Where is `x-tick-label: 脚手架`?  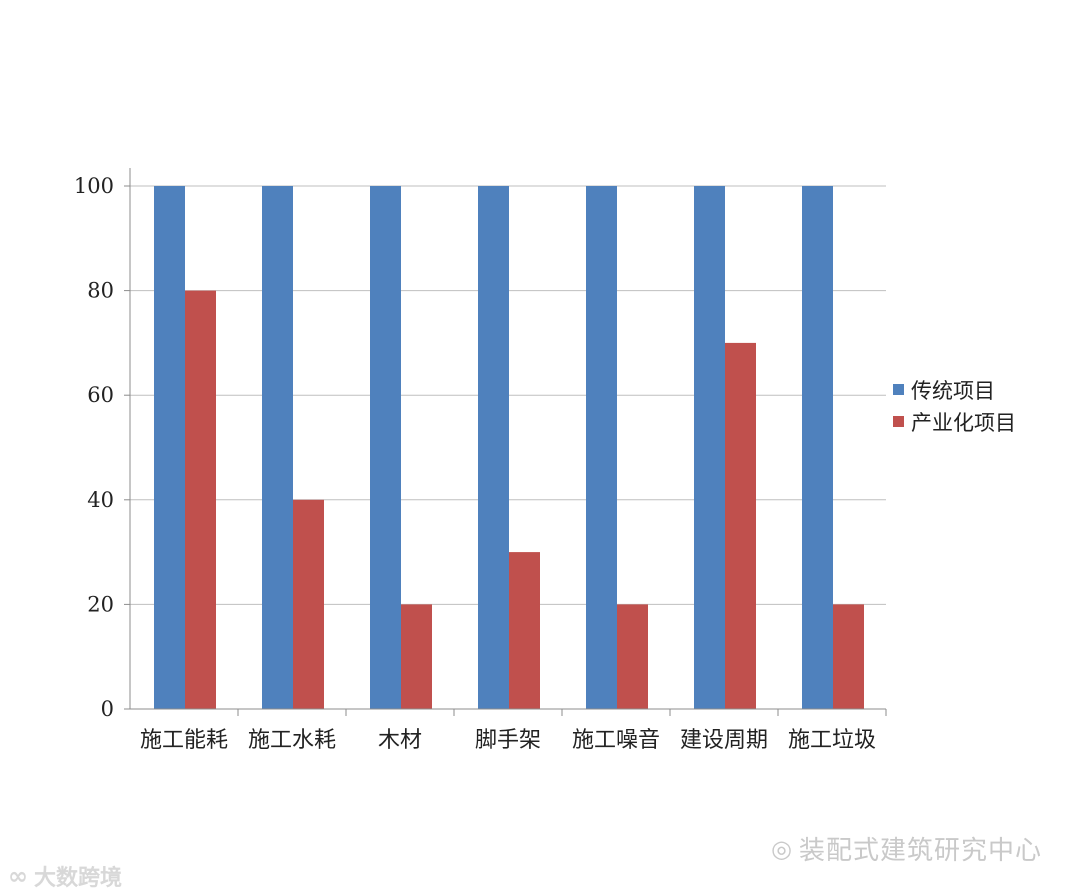 x-tick-label: 脚手架 is located at coordinates (508, 740).